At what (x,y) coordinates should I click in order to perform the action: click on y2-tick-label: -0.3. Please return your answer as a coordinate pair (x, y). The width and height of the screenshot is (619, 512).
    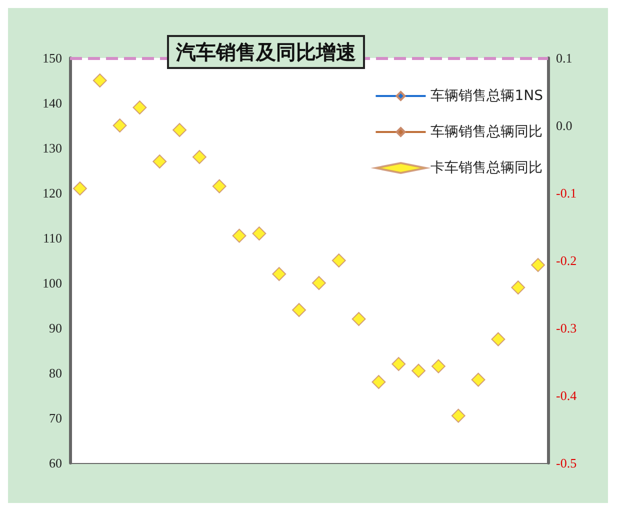
    Looking at the image, I should click on (566, 328).